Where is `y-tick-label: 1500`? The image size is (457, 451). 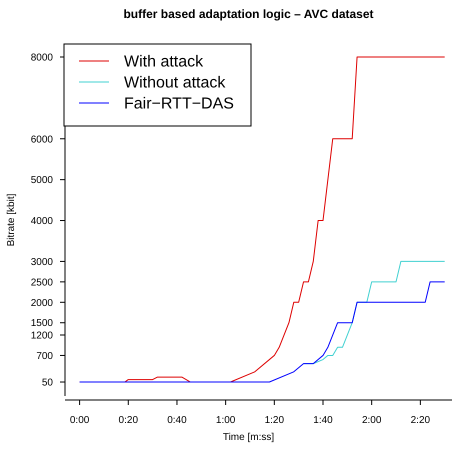
y-tick-label: 1500 is located at coordinates (42, 324).